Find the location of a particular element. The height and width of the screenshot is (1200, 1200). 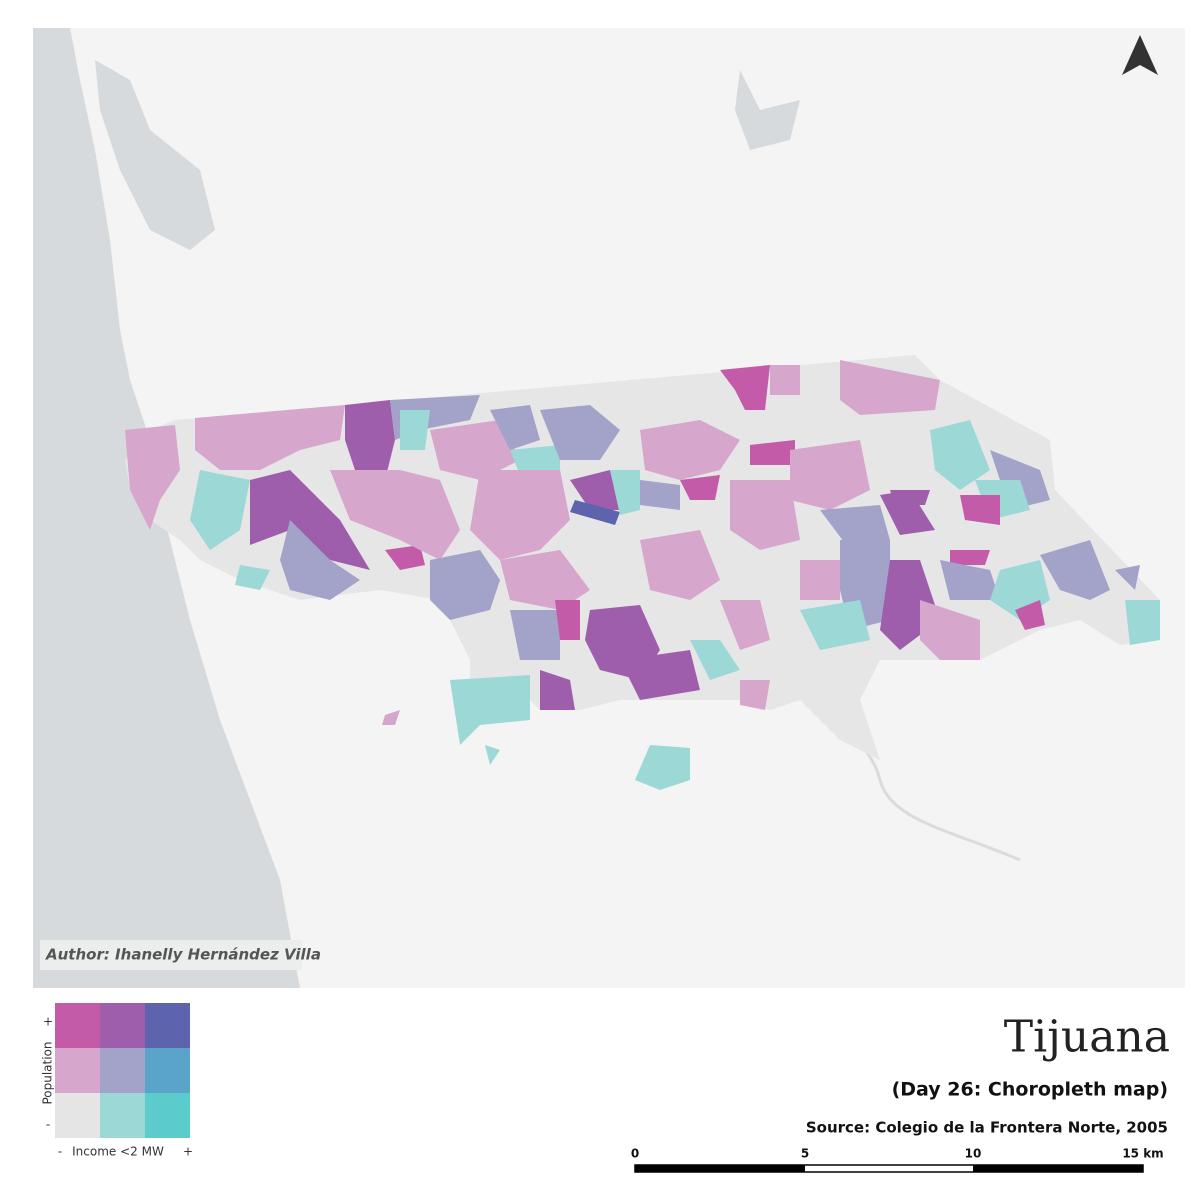

legend-y-plus: + is located at coordinates (48, 1022).